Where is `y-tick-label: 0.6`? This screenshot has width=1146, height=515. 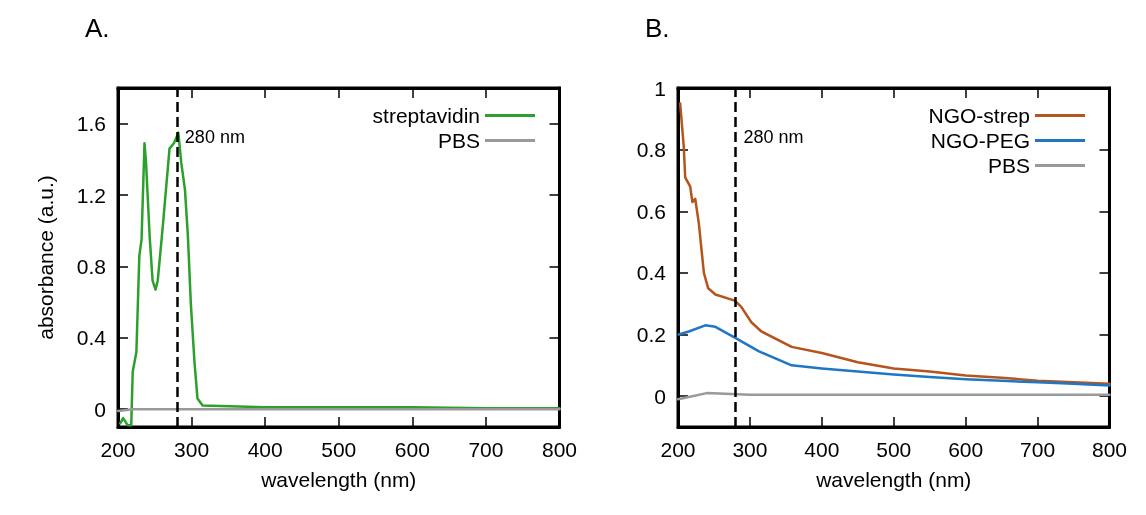
y-tick-label: 0.6 is located at coordinates (651, 211).